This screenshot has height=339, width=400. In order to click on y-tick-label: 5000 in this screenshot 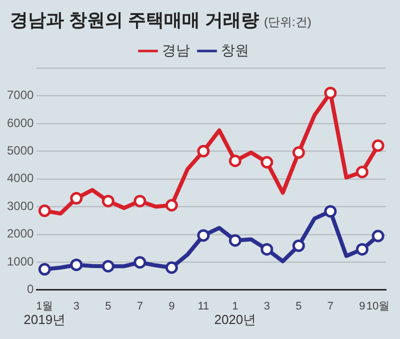, I will do `click(20, 150)`.